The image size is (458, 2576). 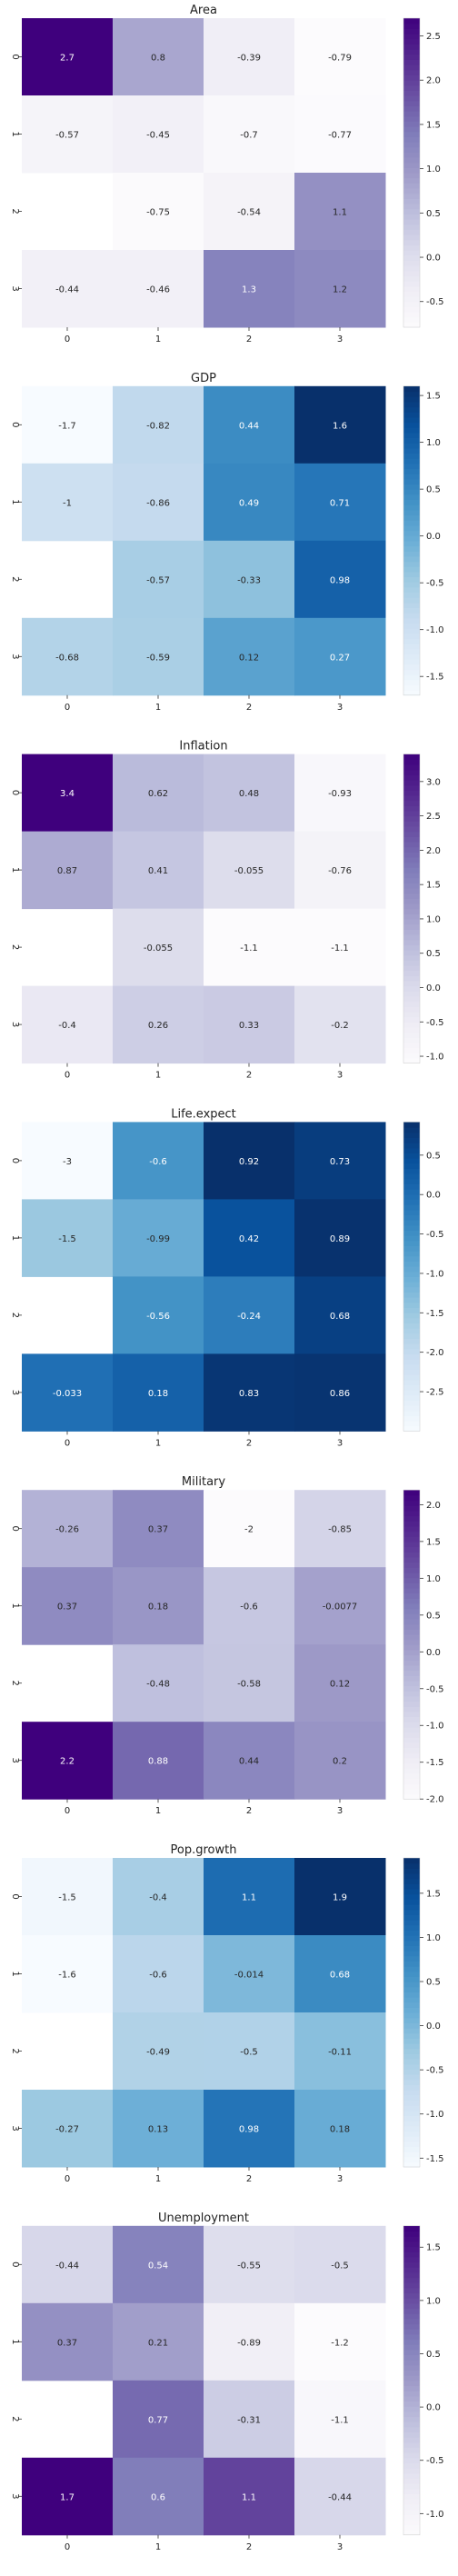 I want to click on cell-value-label: -0.6, so click(x=158, y=1976).